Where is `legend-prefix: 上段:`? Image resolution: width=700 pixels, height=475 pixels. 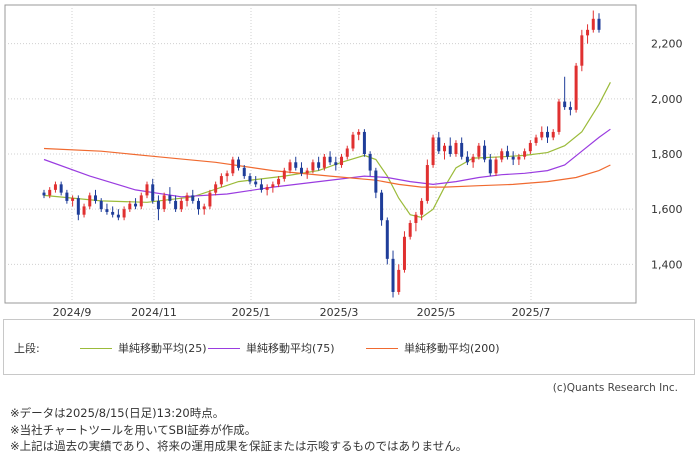
legend-prefix: 上段: is located at coordinates (27, 348).